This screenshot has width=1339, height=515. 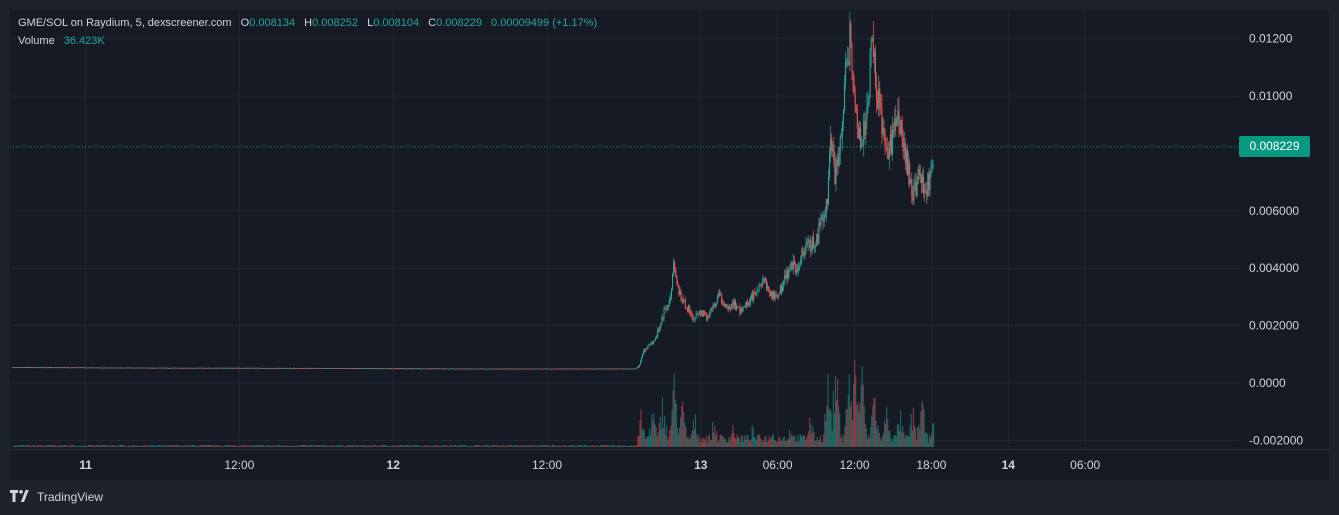 I want to click on symbol-title: GME/SOL on Raydium, 5, dexscreener.com, so click(x=125, y=23).